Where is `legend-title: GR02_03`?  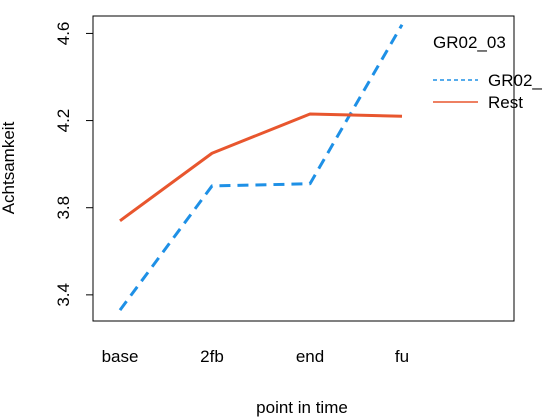
legend-title: GR02_03 is located at coordinates (469, 42).